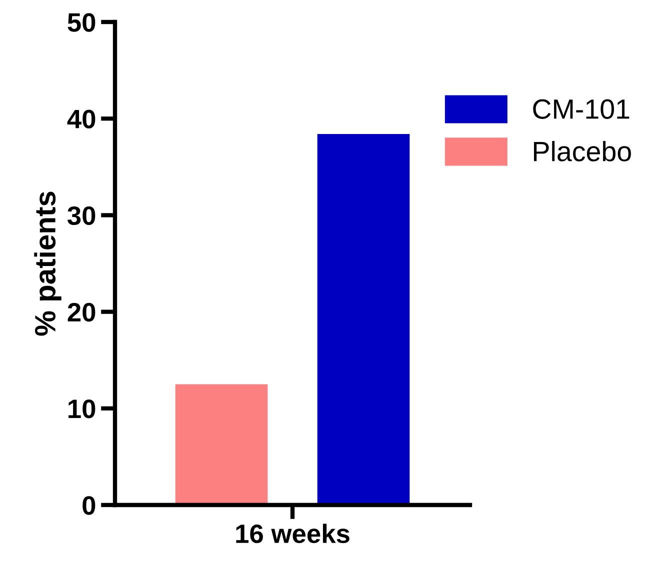  Describe the element at coordinates (82, 216) in the screenshot. I see `y-tick-label: 30` at that location.